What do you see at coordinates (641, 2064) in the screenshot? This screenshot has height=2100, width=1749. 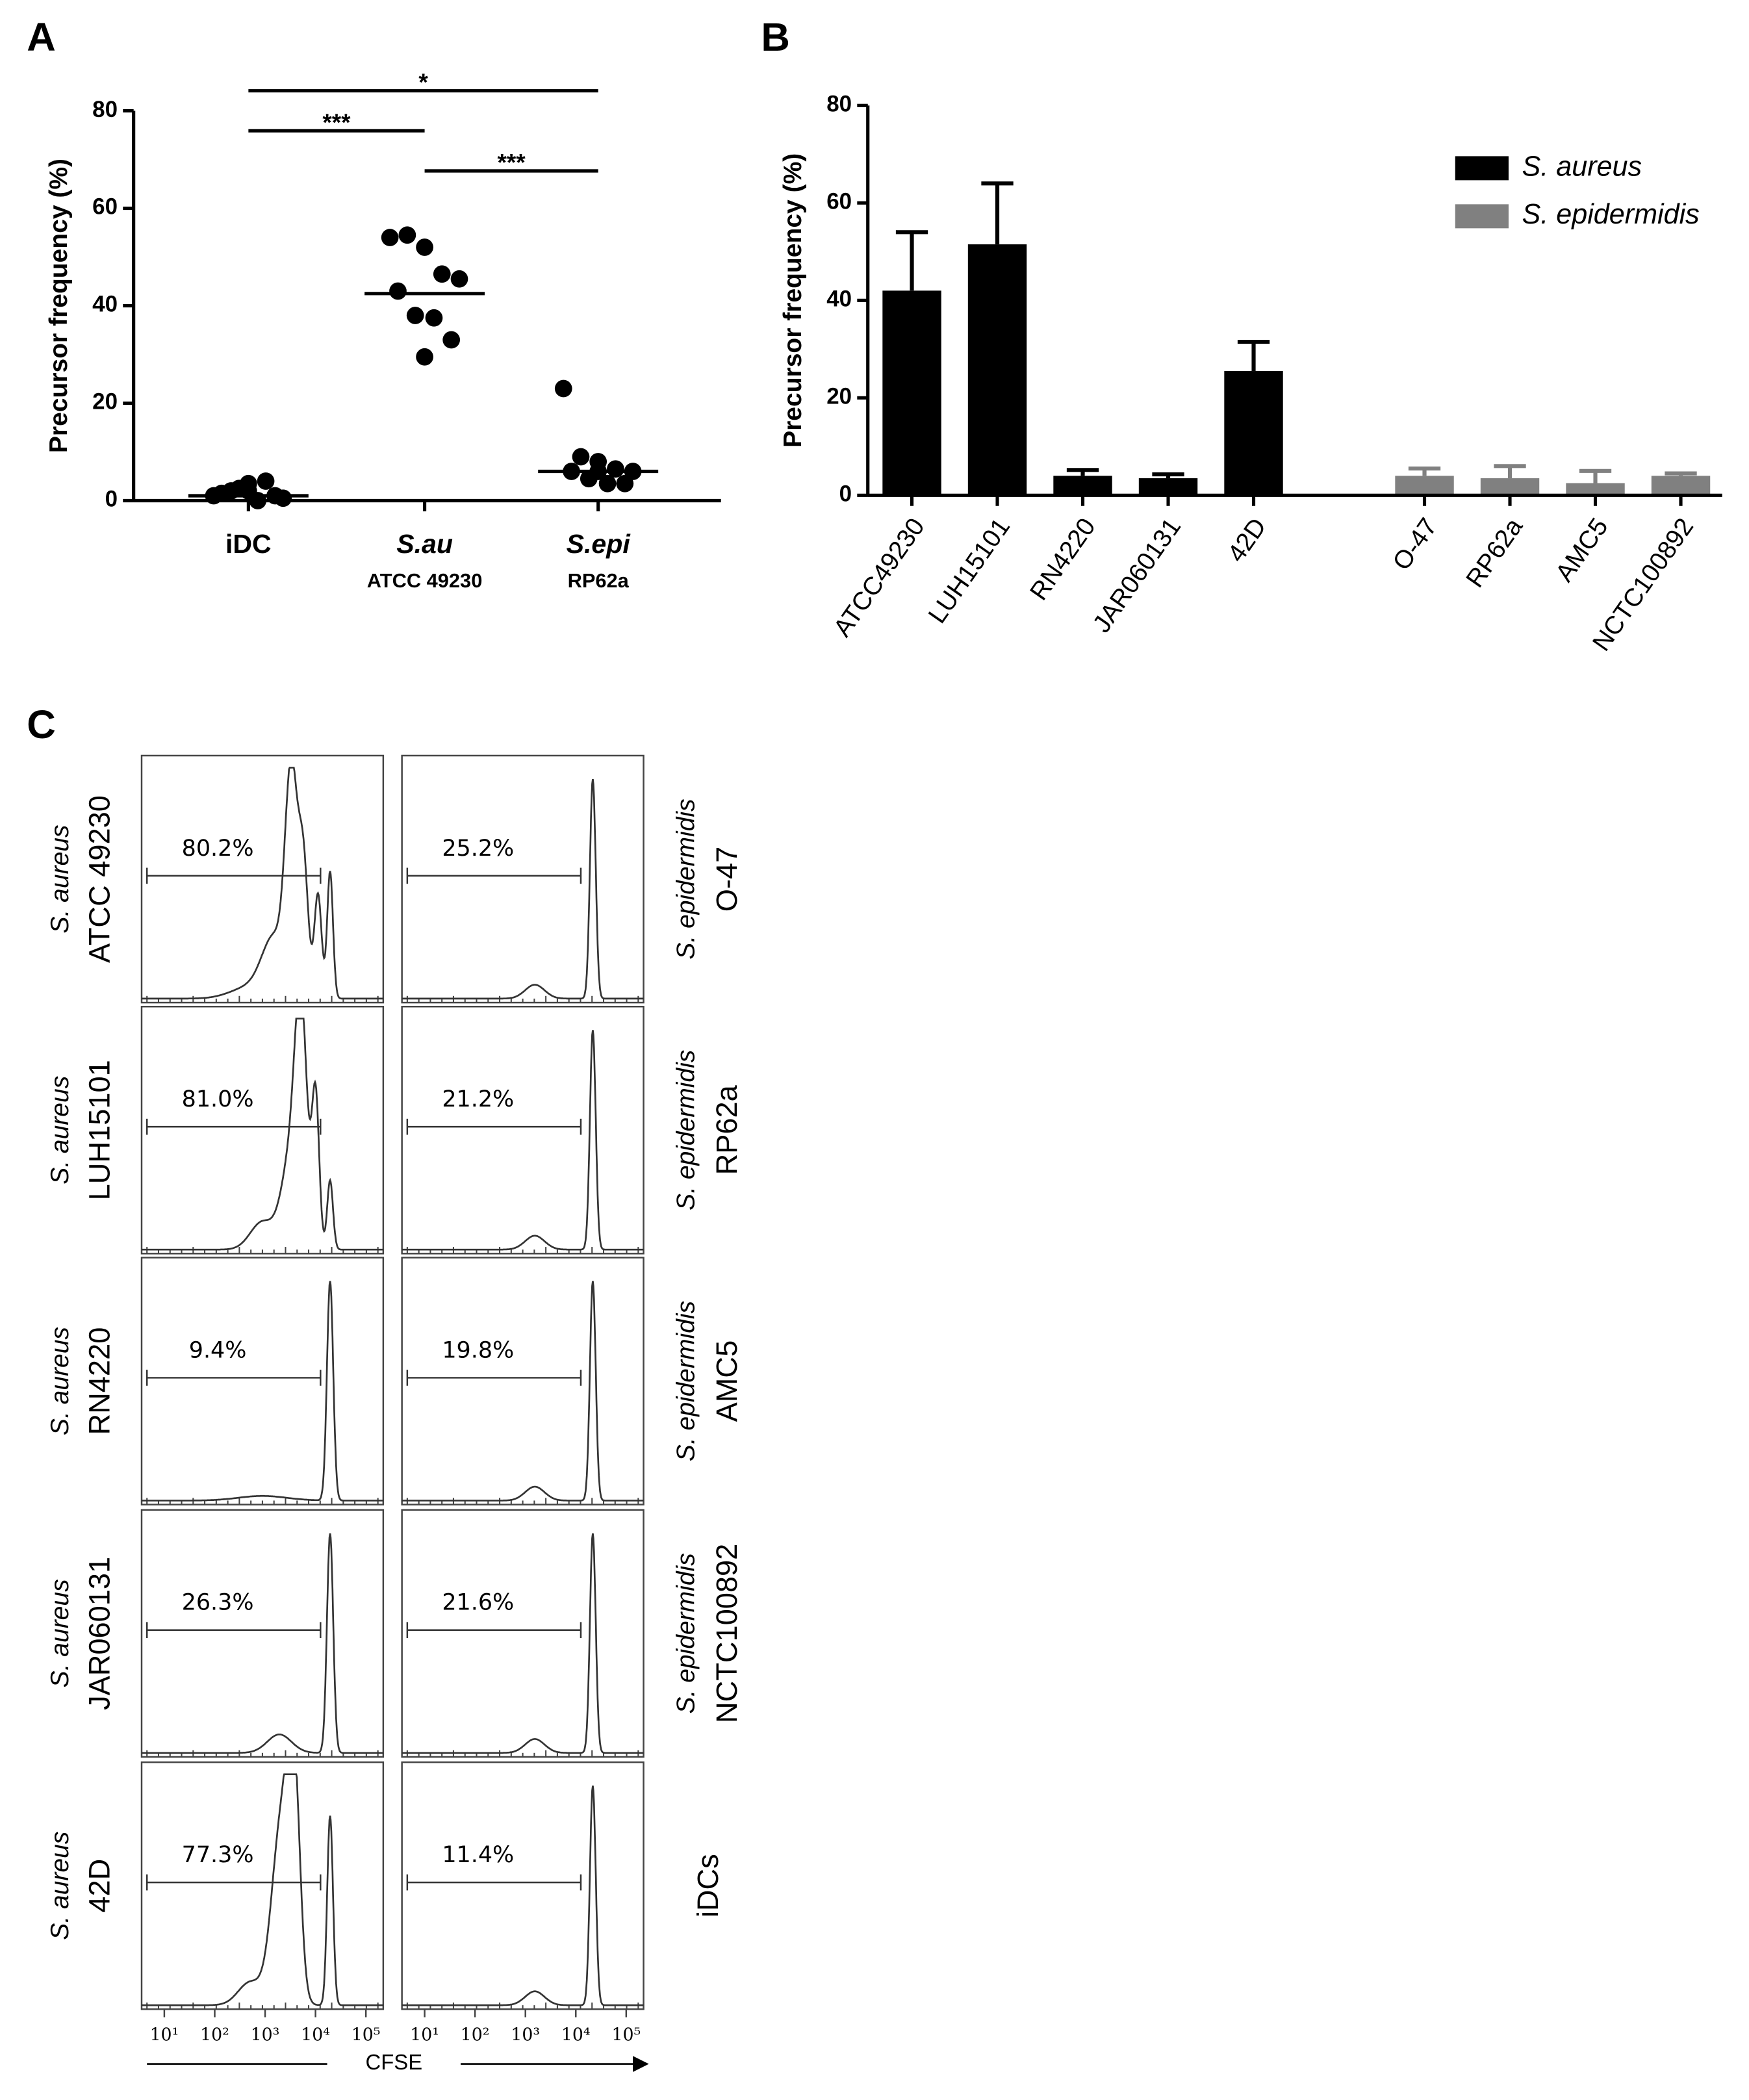 I see `arrow-head` at bounding box center [641, 2064].